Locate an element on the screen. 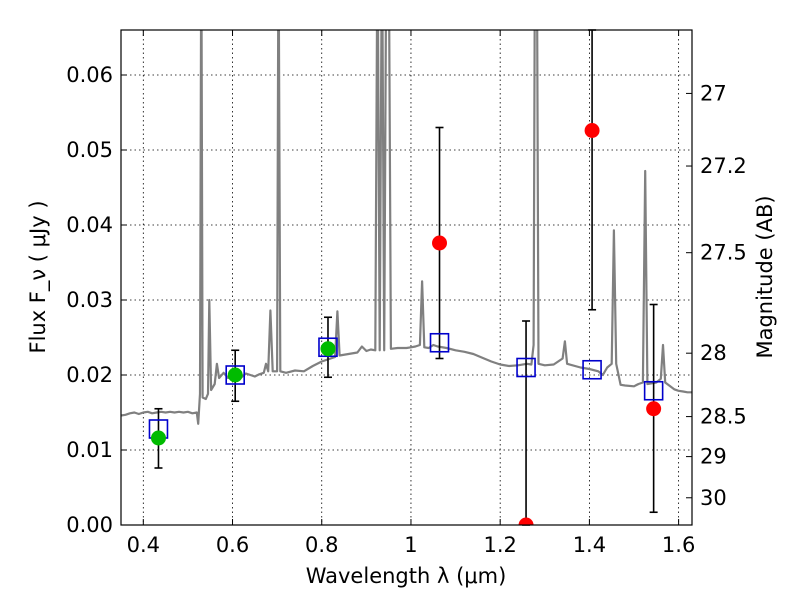 This screenshot has width=800, height=600. x-axis-label: Wavelength λ (μm) is located at coordinates (406, 576).